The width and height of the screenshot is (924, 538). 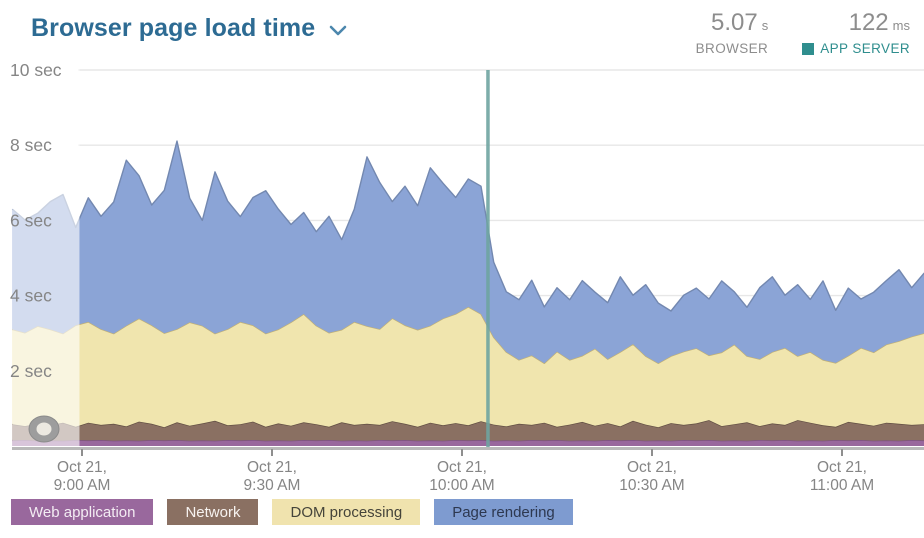 I want to click on x-tick-label: 11:00 AM, so click(x=842, y=485).